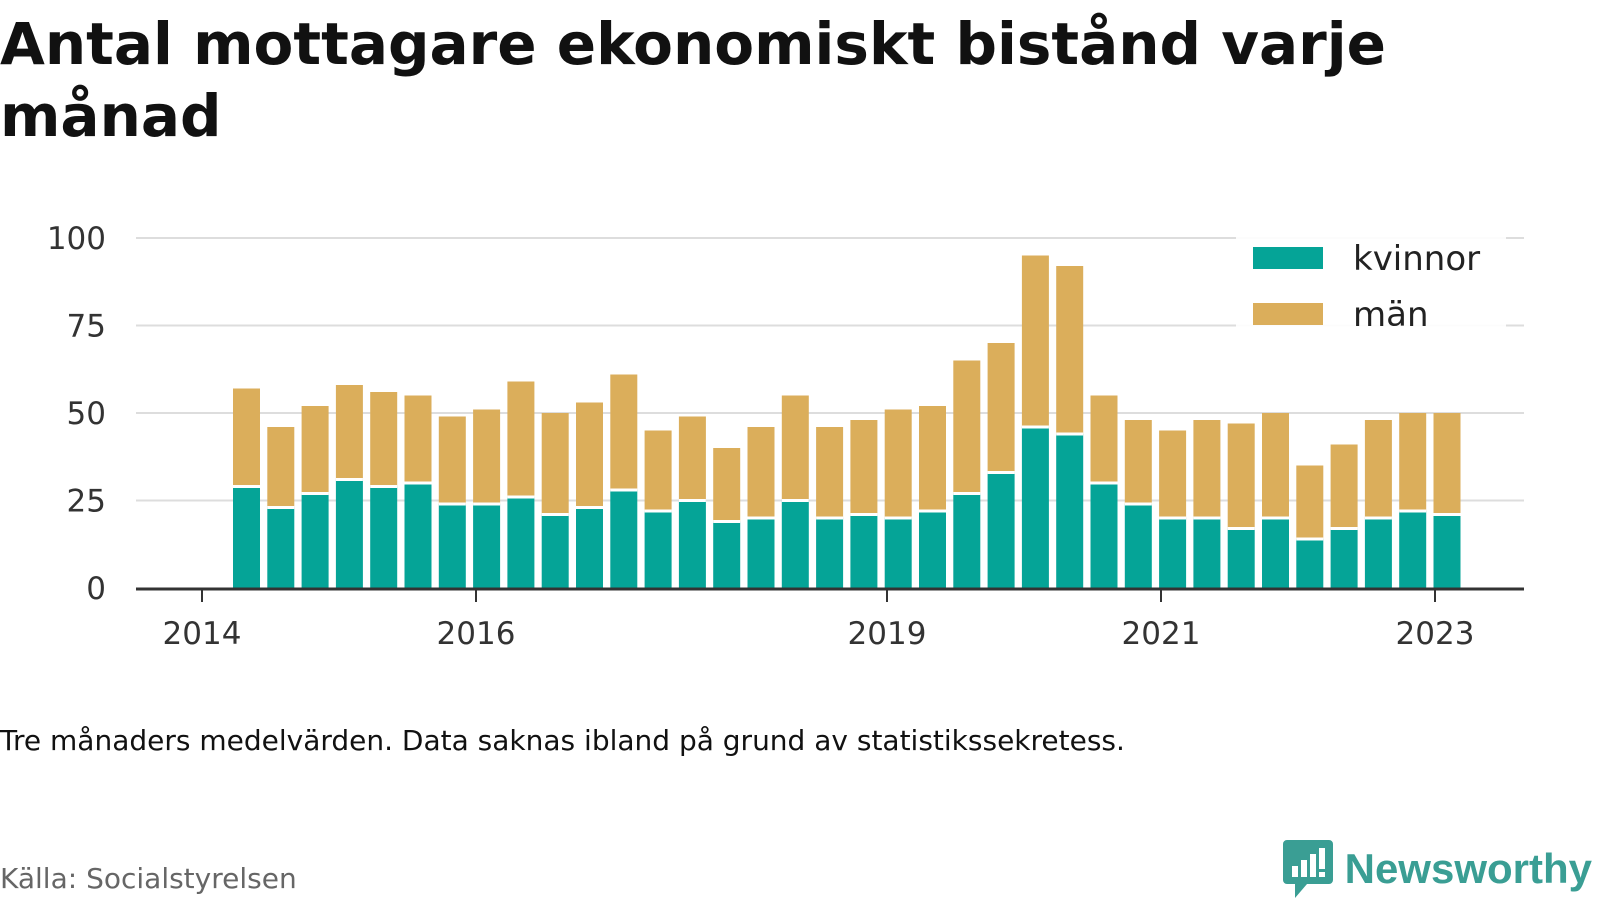 The image size is (1600, 900). Describe the element at coordinates (1307, 869) in the screenshot. I see `newsworthy-chart-bubble-icon` at that location.